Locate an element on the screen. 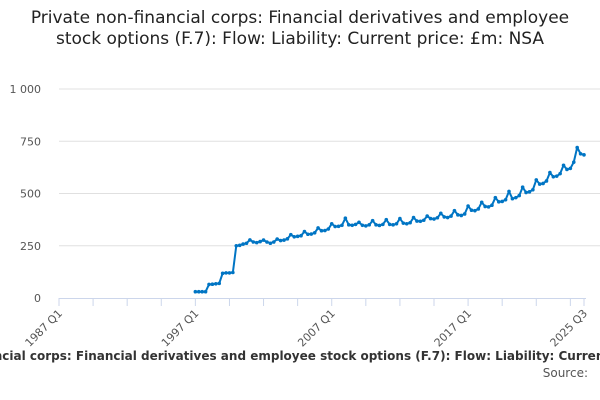 The image size is (600, 400). y-tick-label: 0 is located at coordinates (37, 298).